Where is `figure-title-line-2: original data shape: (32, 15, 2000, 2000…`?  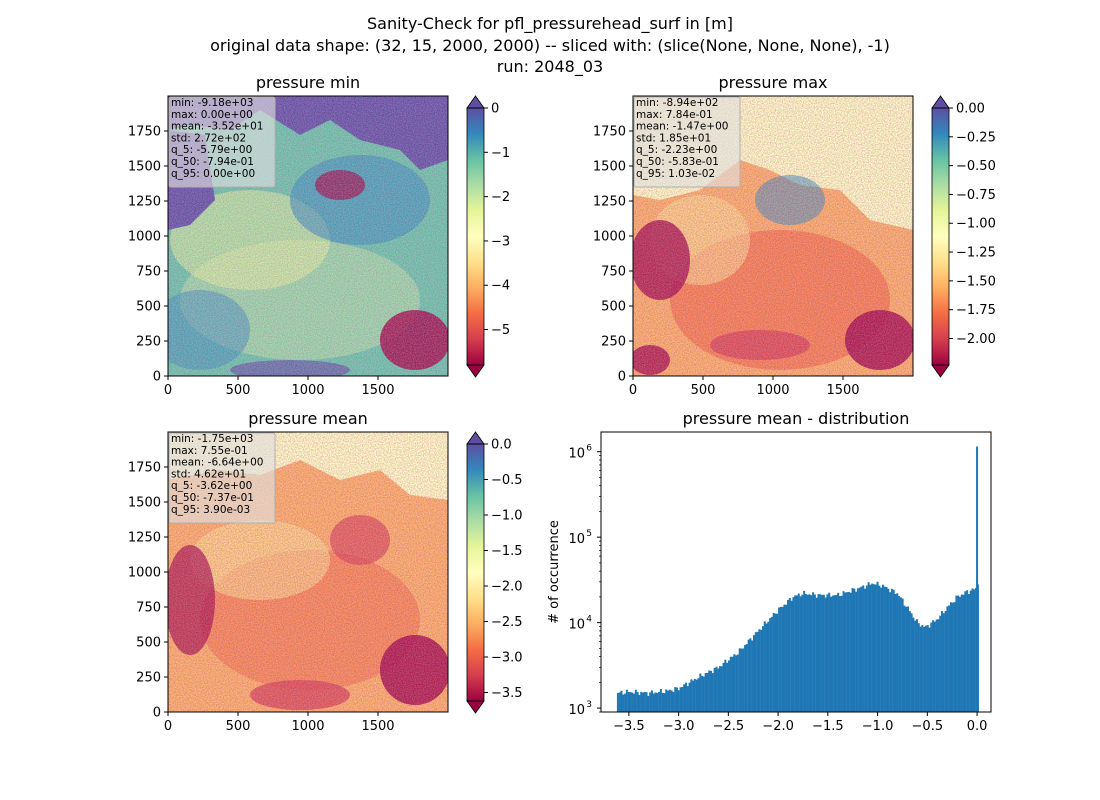
figure-title-line-2: original data shape: (32, 15, 2000, 2000… is located at coordinates (550, 45).